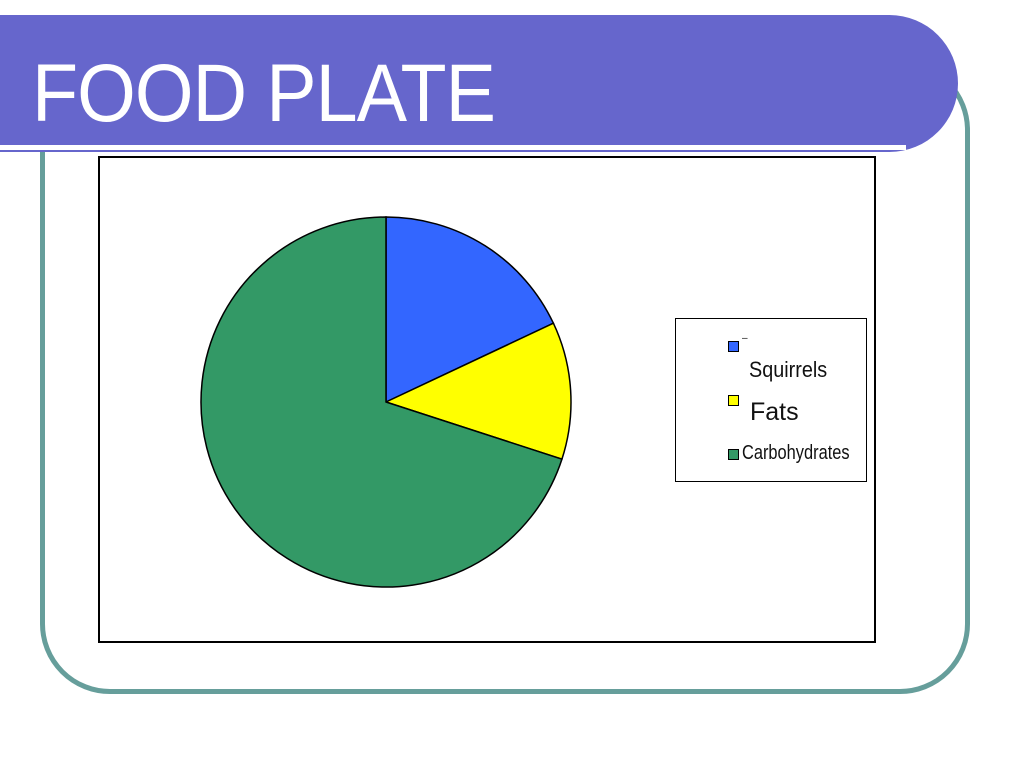 The width and height of the screenshot is (1024, 767). What do you see at coordinates (733, 400) in the screenshot?
I see `legend-swatch-fats` at bounding box center [733, 400].